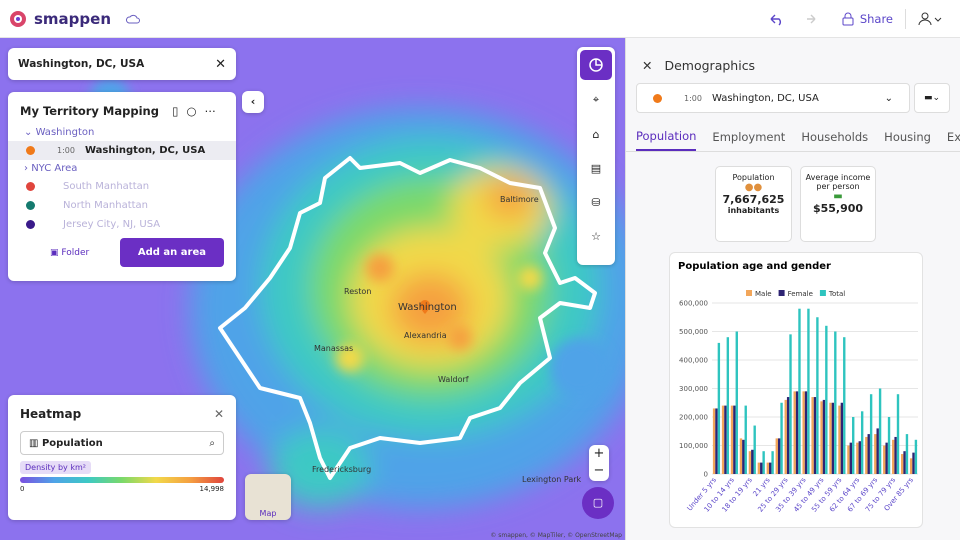 This screenshot has height=540, width=960. I want to click on clear-button: ✕, so click(220, 64).